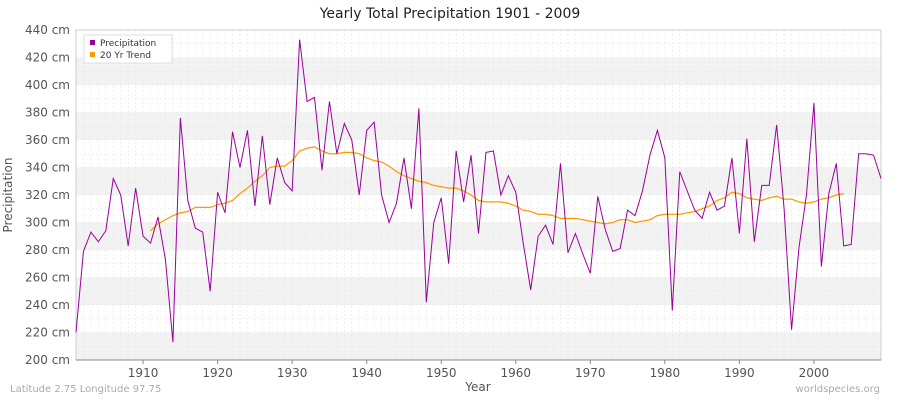  I want to click on y-tick-label: 320 cm, so click(47, 195).